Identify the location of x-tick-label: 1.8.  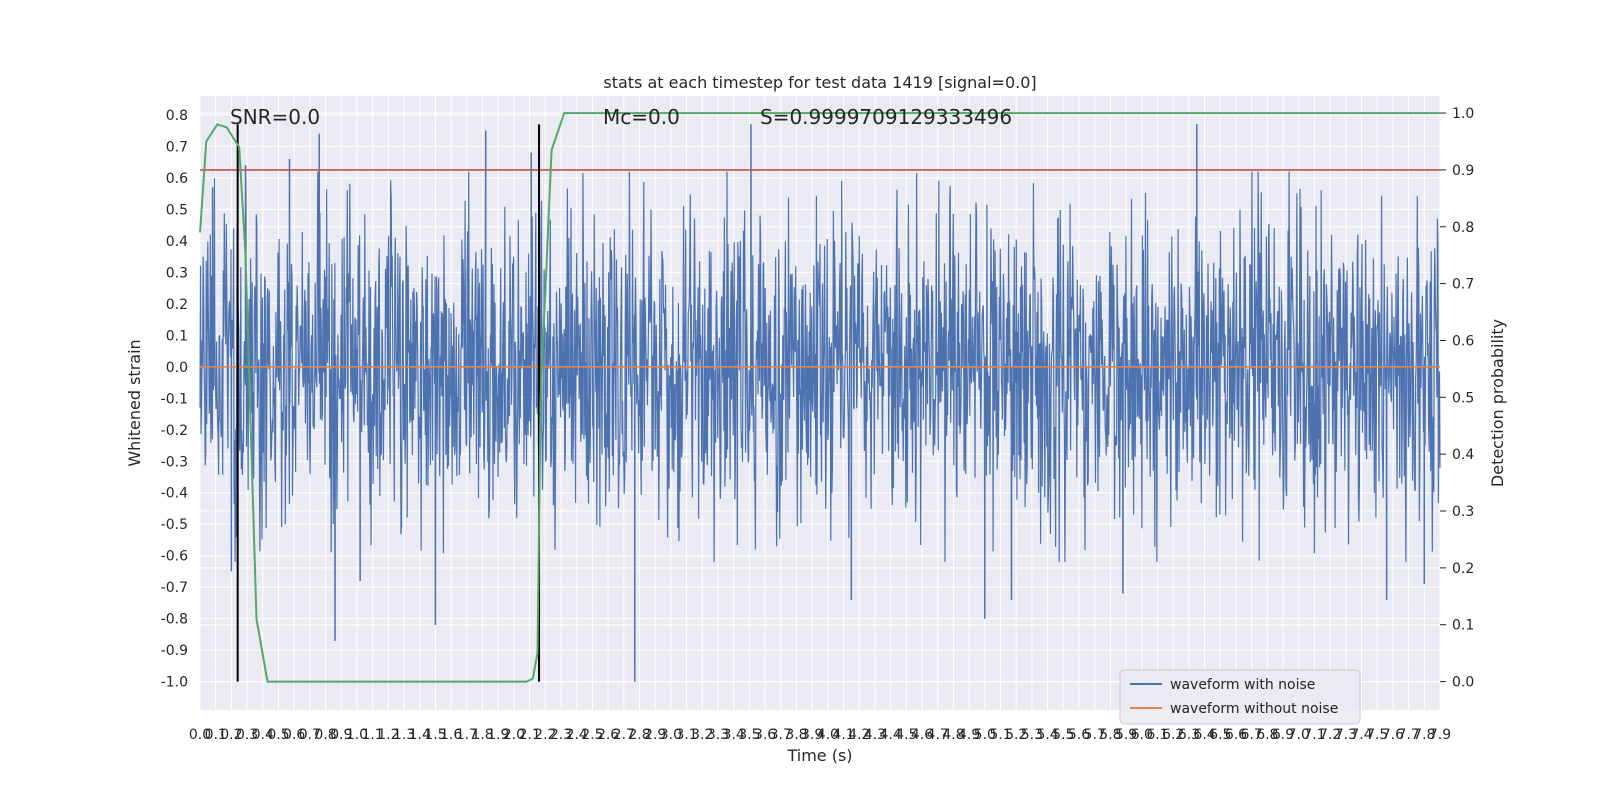
(482, 735).